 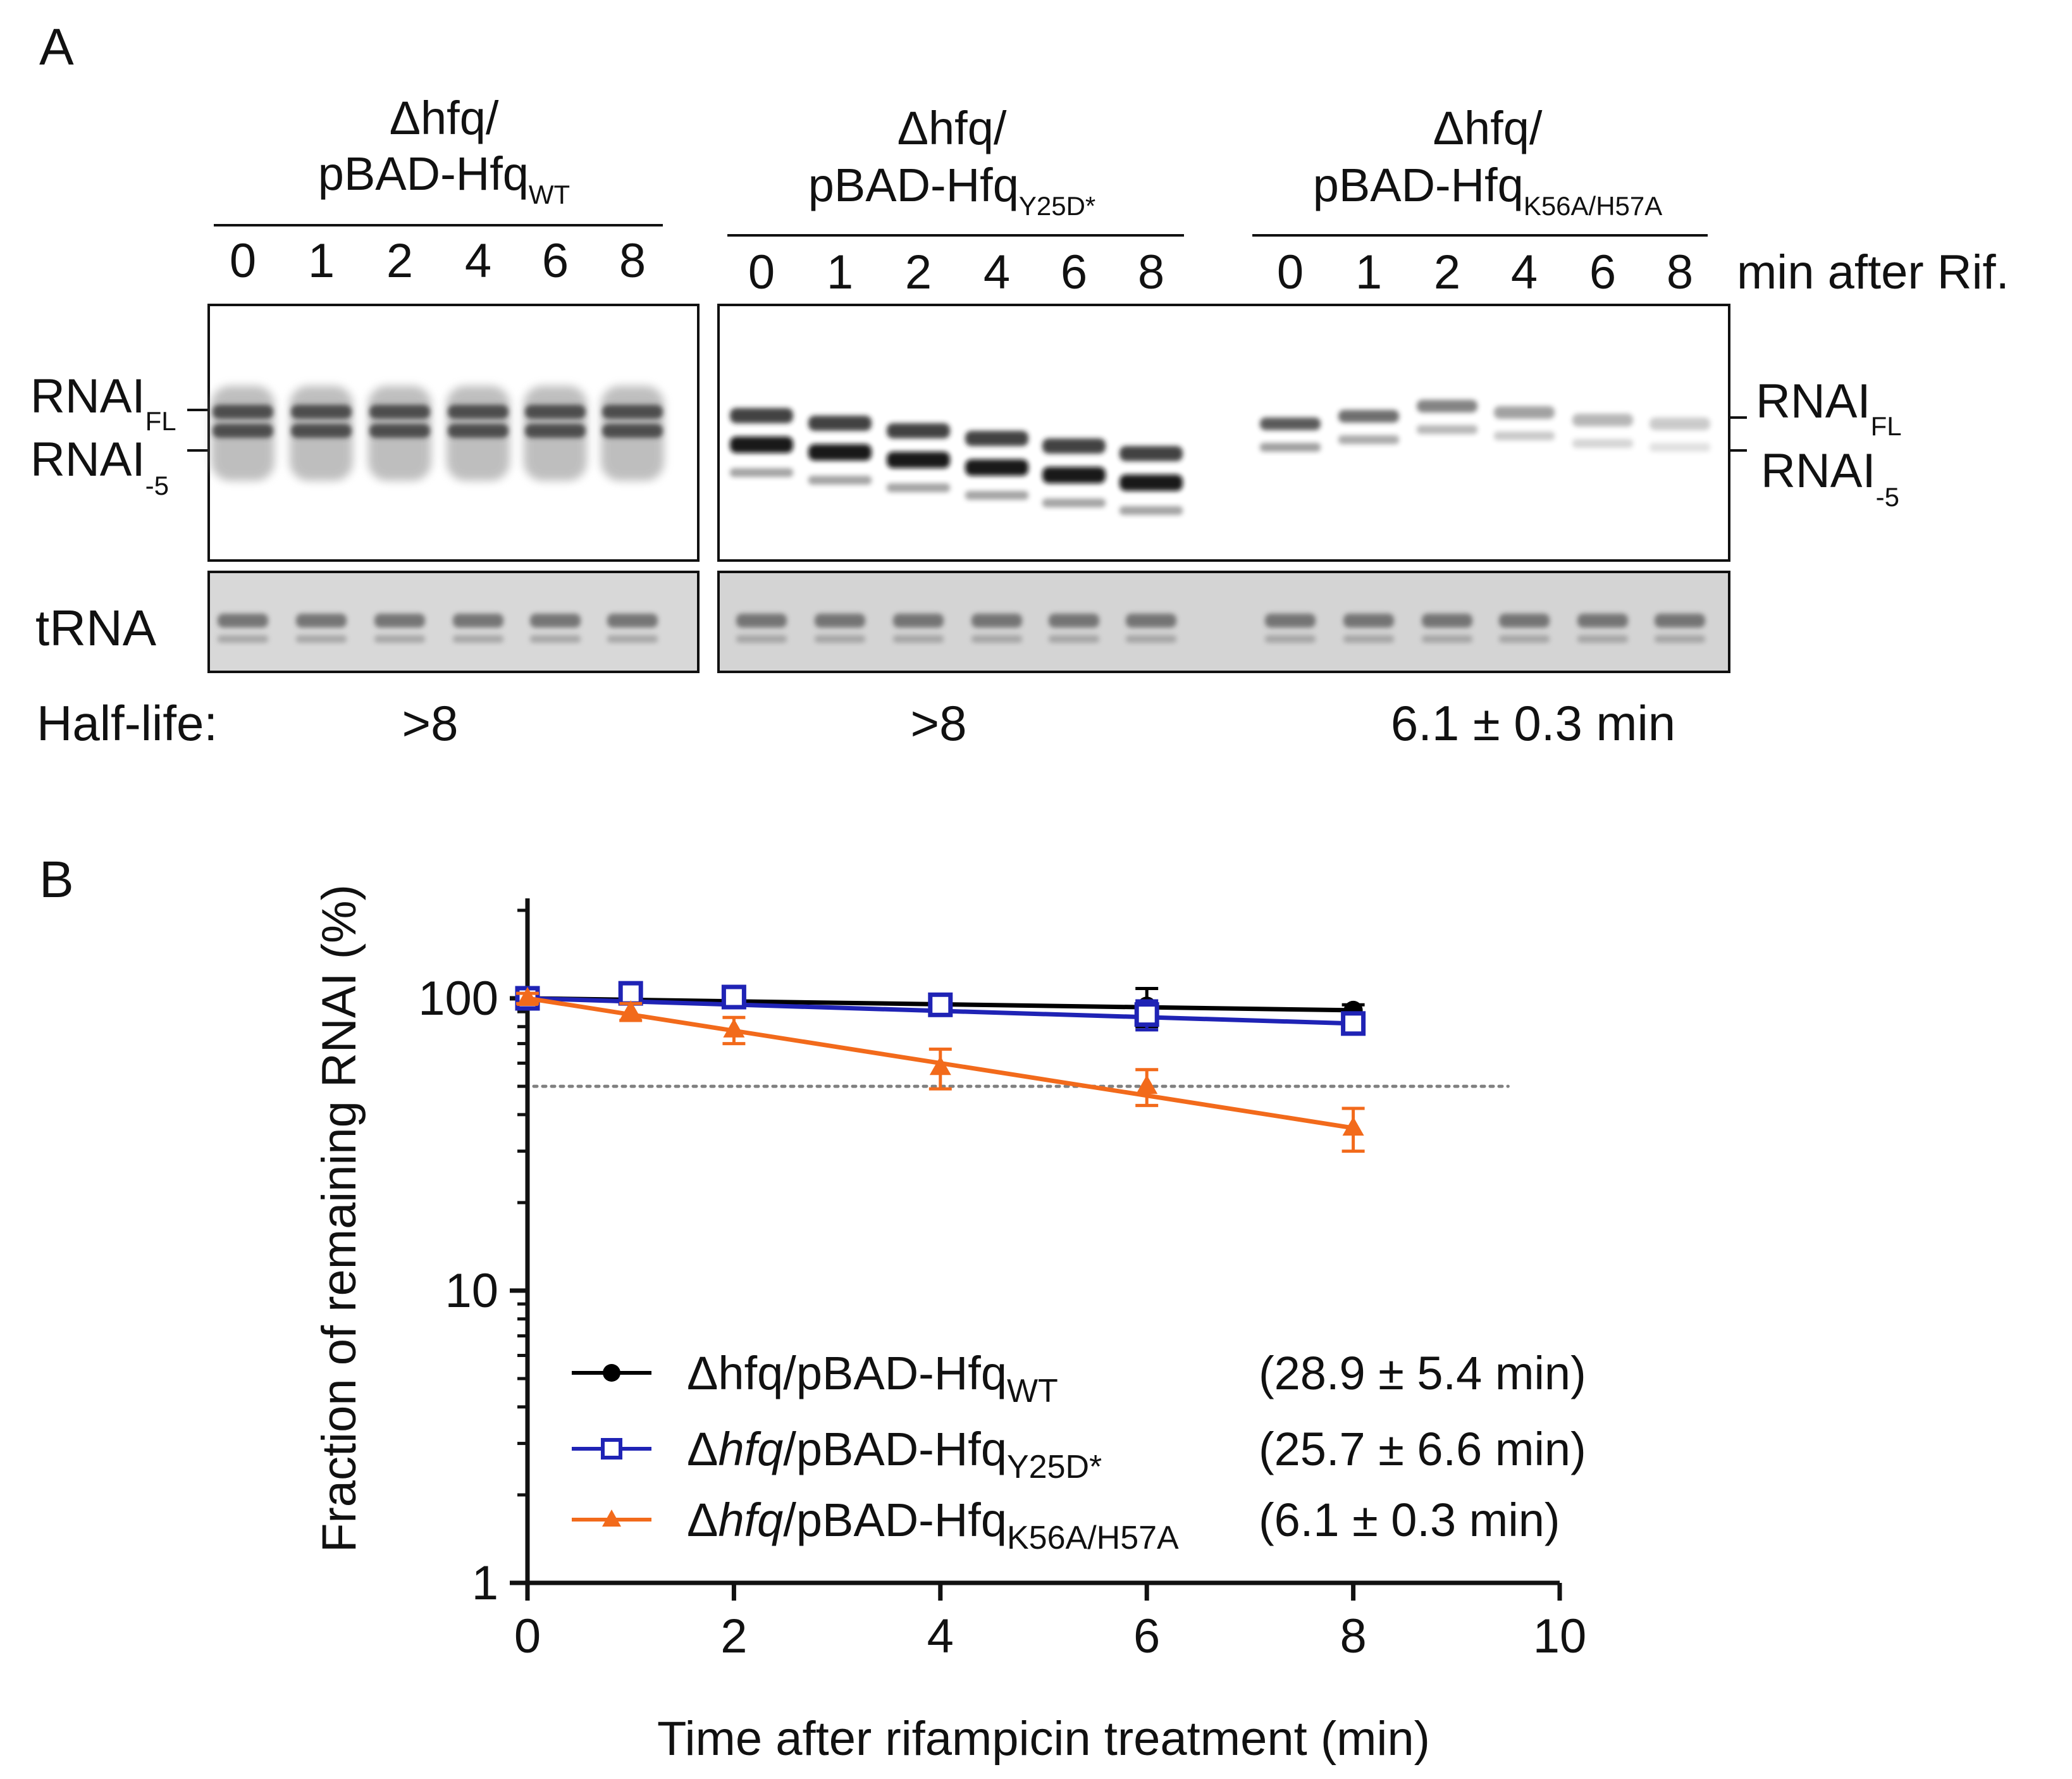 What do you see at coordinates (952, 128) in the screenshot?
I see `group-y25d-strain: Δhfq/` at bounding box center [952, 128].